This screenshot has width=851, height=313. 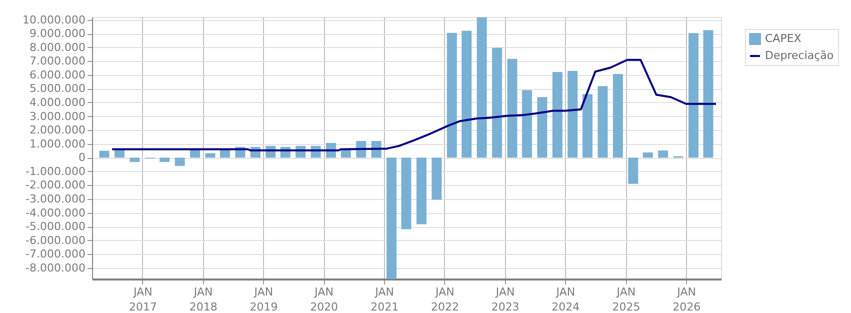 What do you see at coordinates (58, 61) in the screenshot?
I see `y-tick-label: 7.000.000` at bounding box center [58, 61].